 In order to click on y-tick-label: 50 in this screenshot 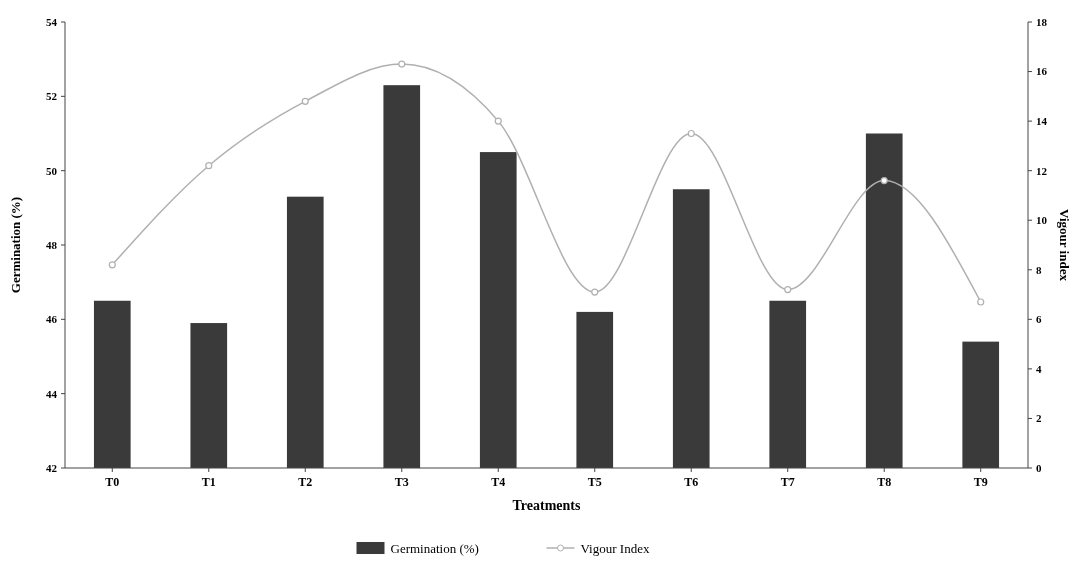, I will do `click(52, 170)`.